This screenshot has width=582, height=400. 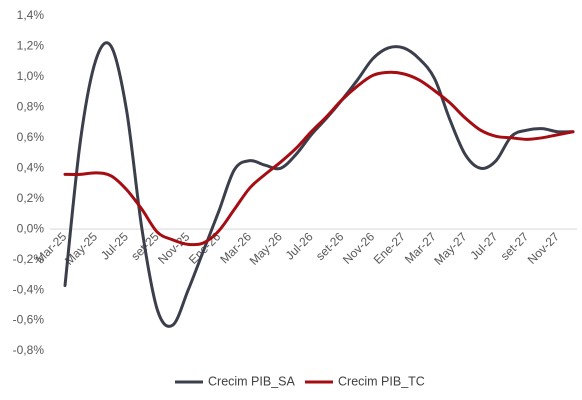 I want to click on y-tick-label: -0,2%, so click(x=29, y=259).